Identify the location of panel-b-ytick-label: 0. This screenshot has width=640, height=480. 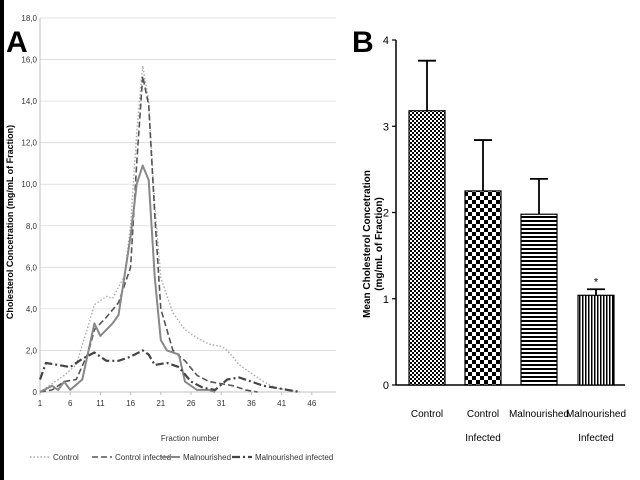
(386, 386).